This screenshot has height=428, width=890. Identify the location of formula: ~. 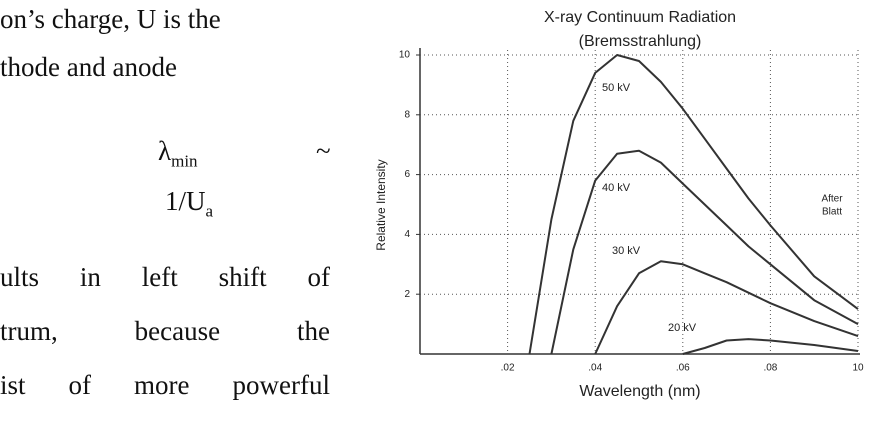
(323, 151).